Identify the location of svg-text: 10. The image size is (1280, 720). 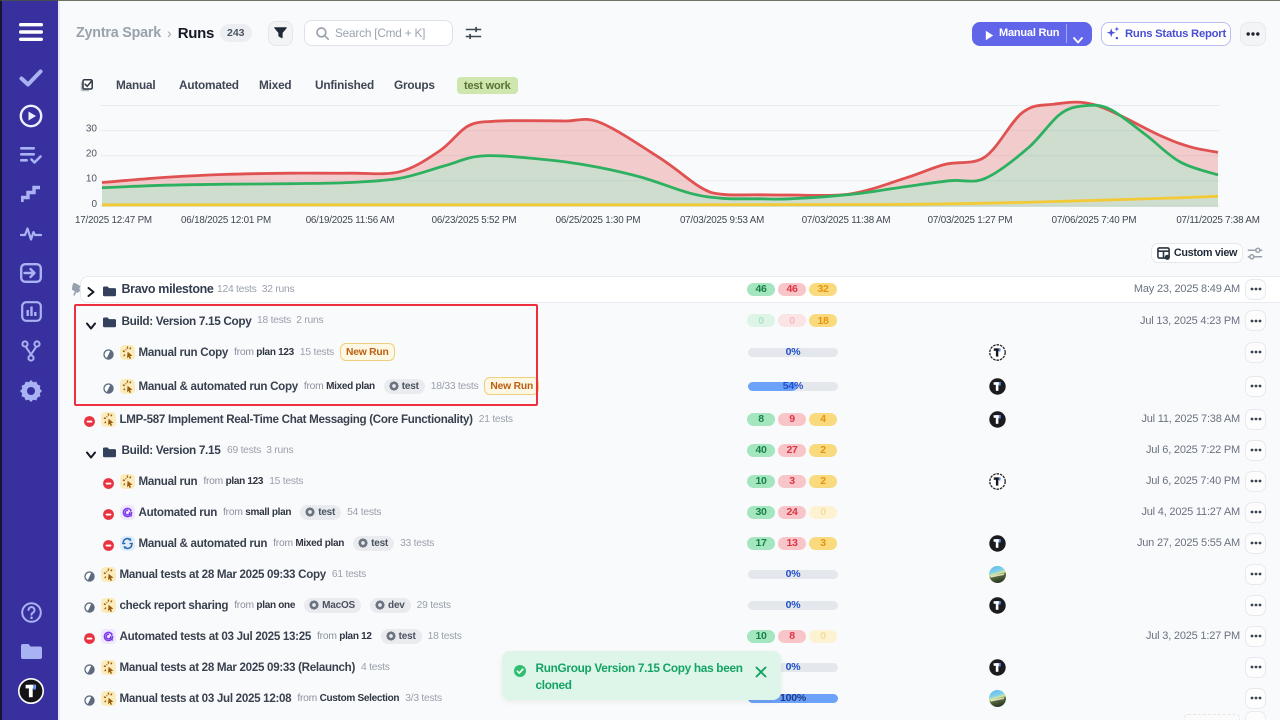
(92, 179).